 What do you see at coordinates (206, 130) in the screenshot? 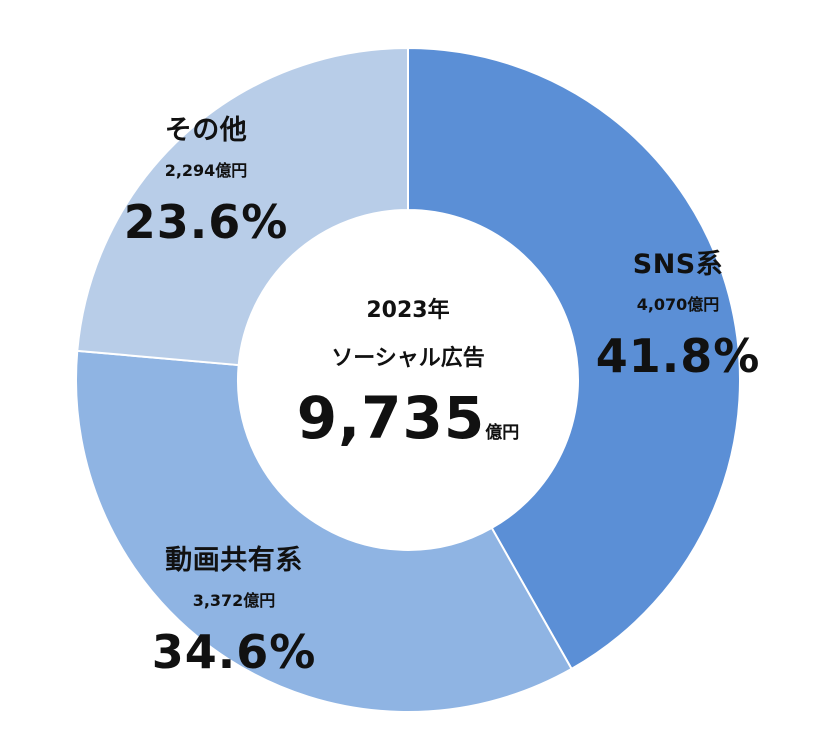
I see `slice-category-other: その他` at bounding box center [206, 130].